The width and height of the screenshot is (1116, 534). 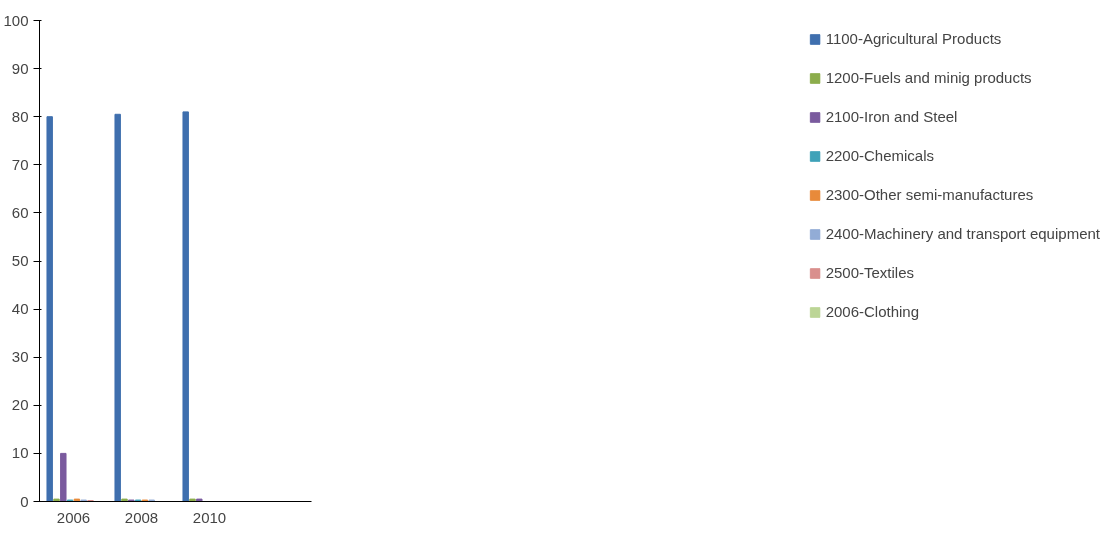 I want to click on legend-label: 2300-Other semi-manufactures, so click(x=929, y=194).